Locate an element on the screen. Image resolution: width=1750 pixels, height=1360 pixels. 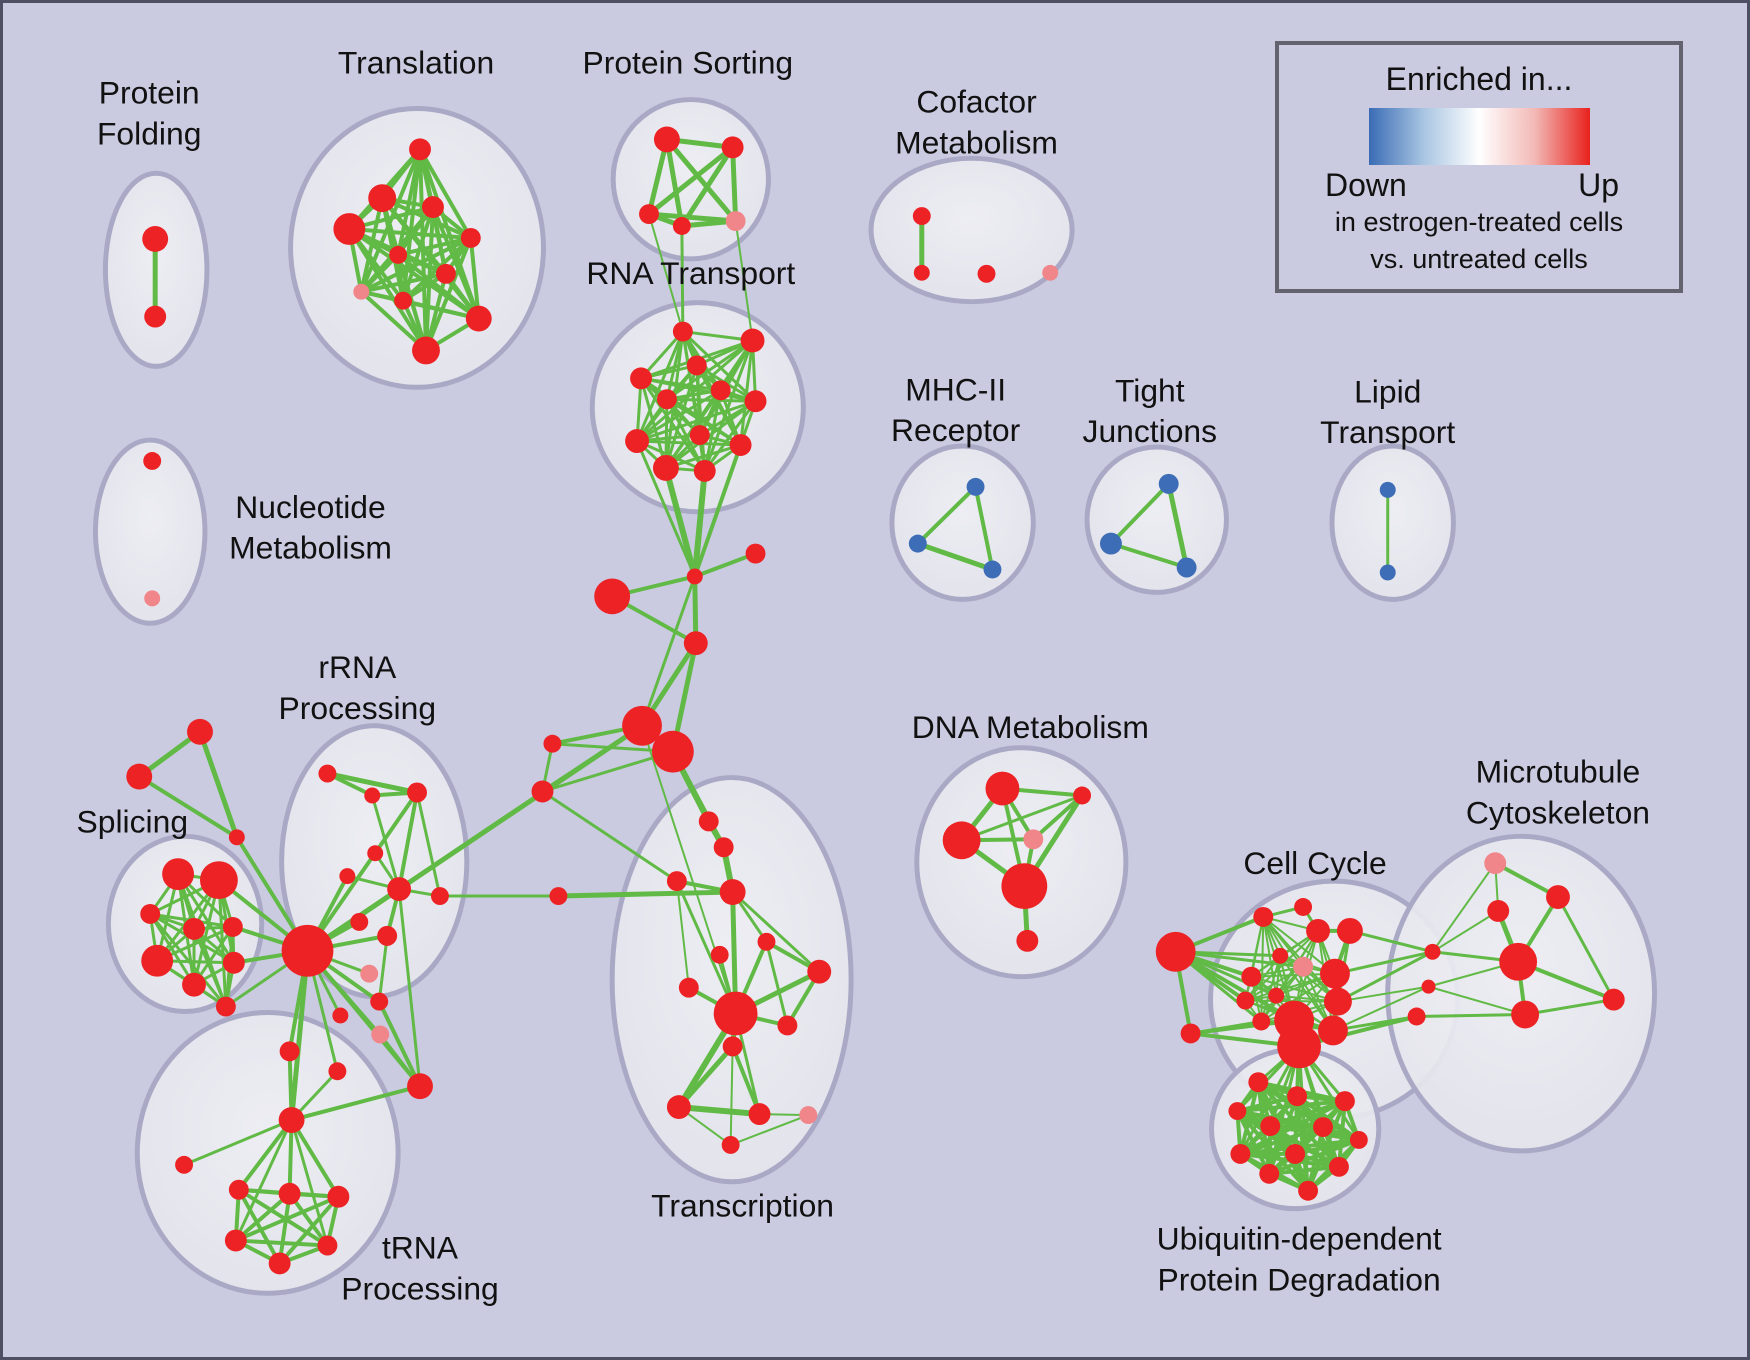
gene-set-node-SP3 is located at coordinates (150, 914).